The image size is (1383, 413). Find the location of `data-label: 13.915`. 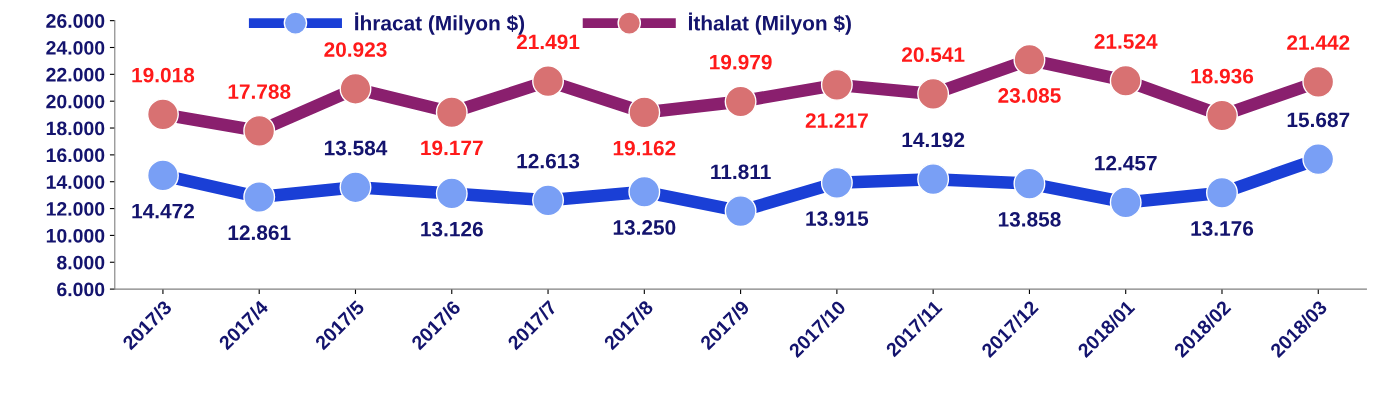

data-label: 13.915 is located at coordinates (837, 218).